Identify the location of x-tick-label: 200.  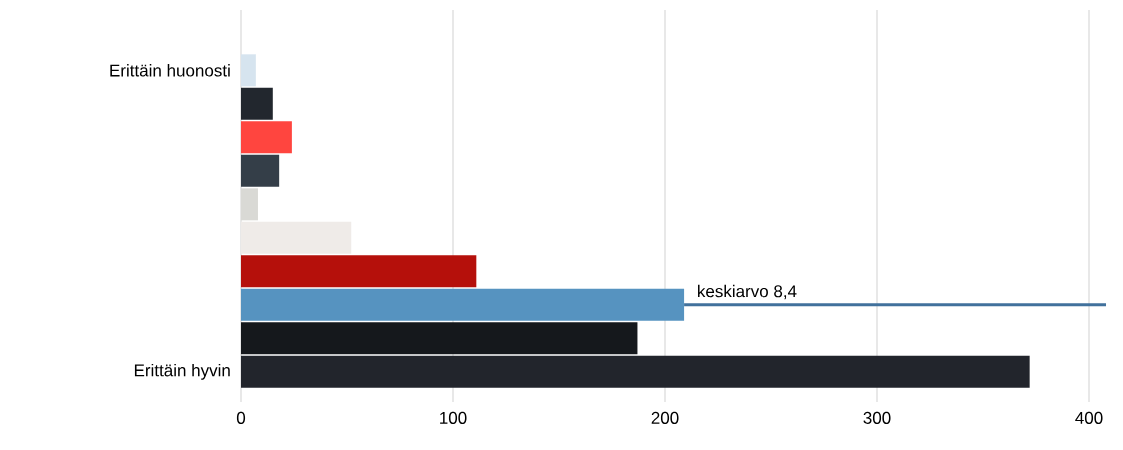
(665, 417).